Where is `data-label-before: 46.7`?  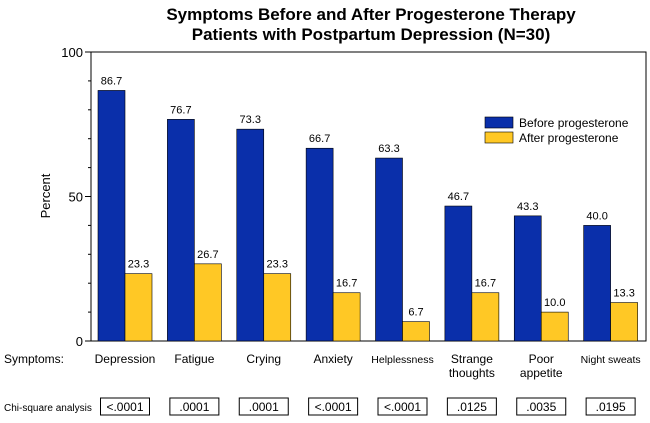
data-label-before: 46.7 is located at coordinates (458, 197).